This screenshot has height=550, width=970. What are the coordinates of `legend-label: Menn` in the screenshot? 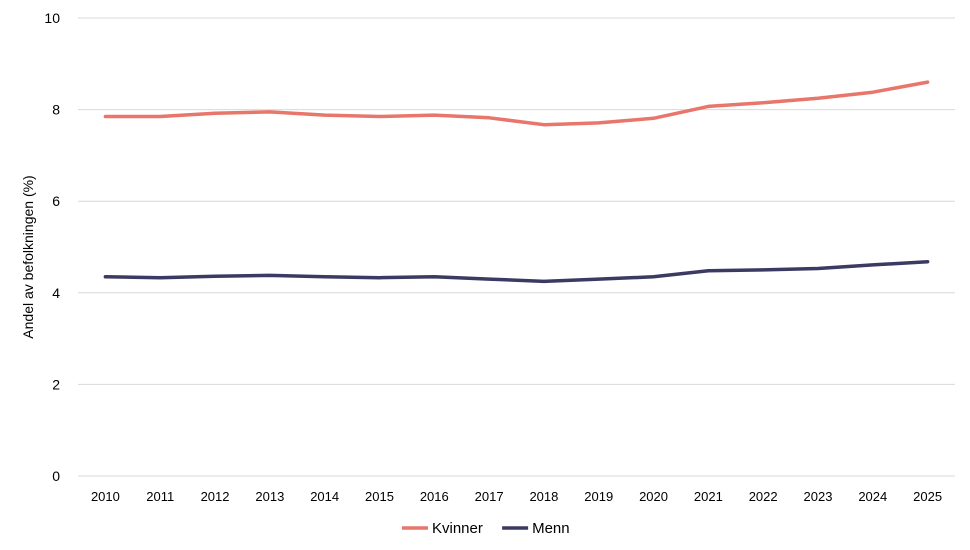 It's located at (551, 528).